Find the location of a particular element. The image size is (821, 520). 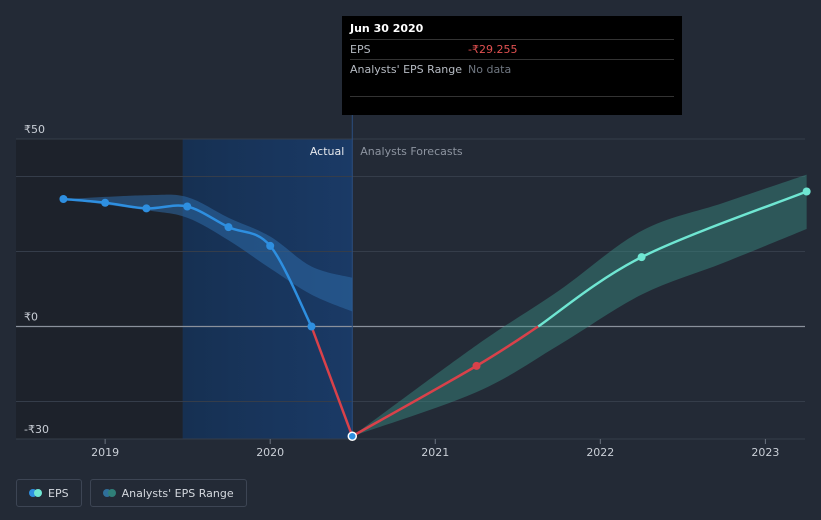

tooltip-eps-value: -₹29.255 is located at coordinates (493, 49).